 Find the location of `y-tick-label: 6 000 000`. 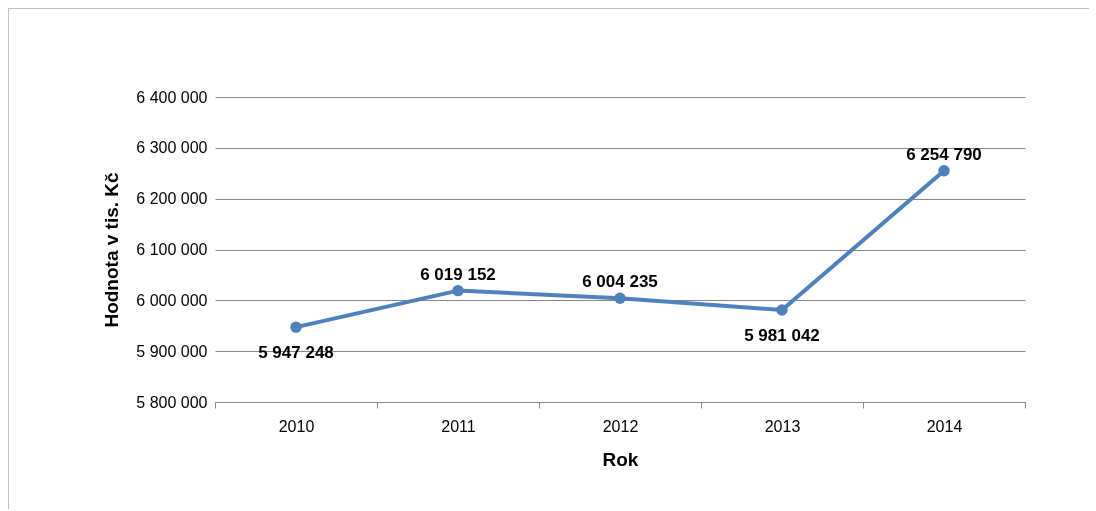

y-tick-label: 6 000 000 is located at coordinates (172, 300).